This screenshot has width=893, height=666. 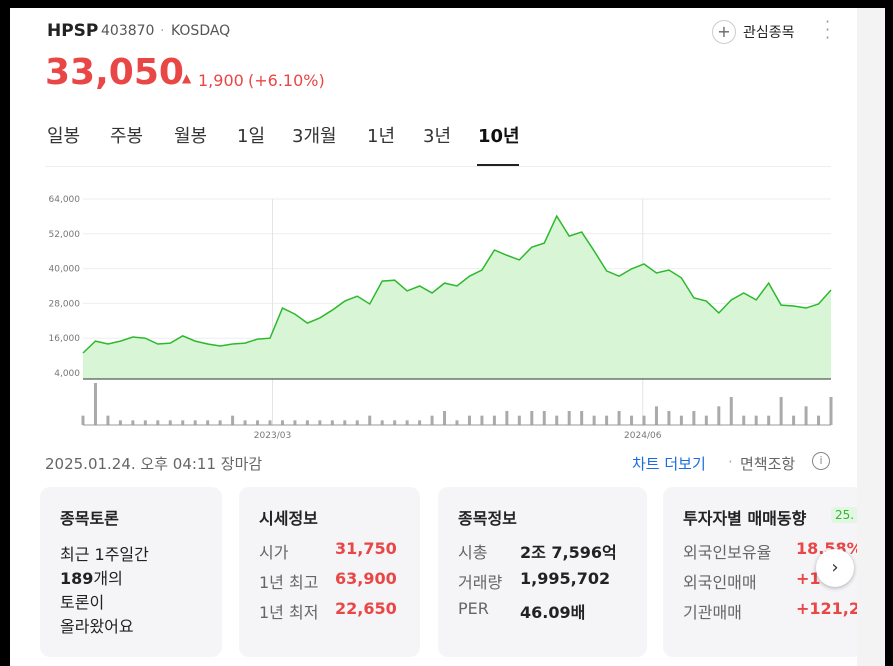 What do you see at coordinates (289, 612) in the screenshot?
I see `row-label: 1년 최저` at bounding box center [289, 612].